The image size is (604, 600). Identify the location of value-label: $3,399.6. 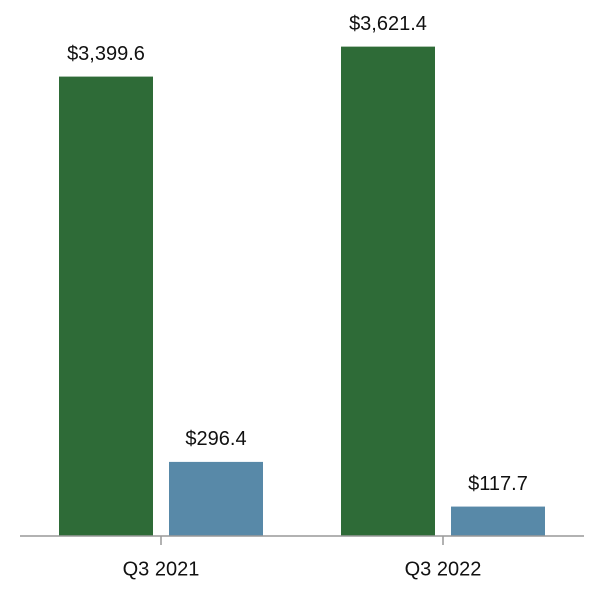
(106, 54).